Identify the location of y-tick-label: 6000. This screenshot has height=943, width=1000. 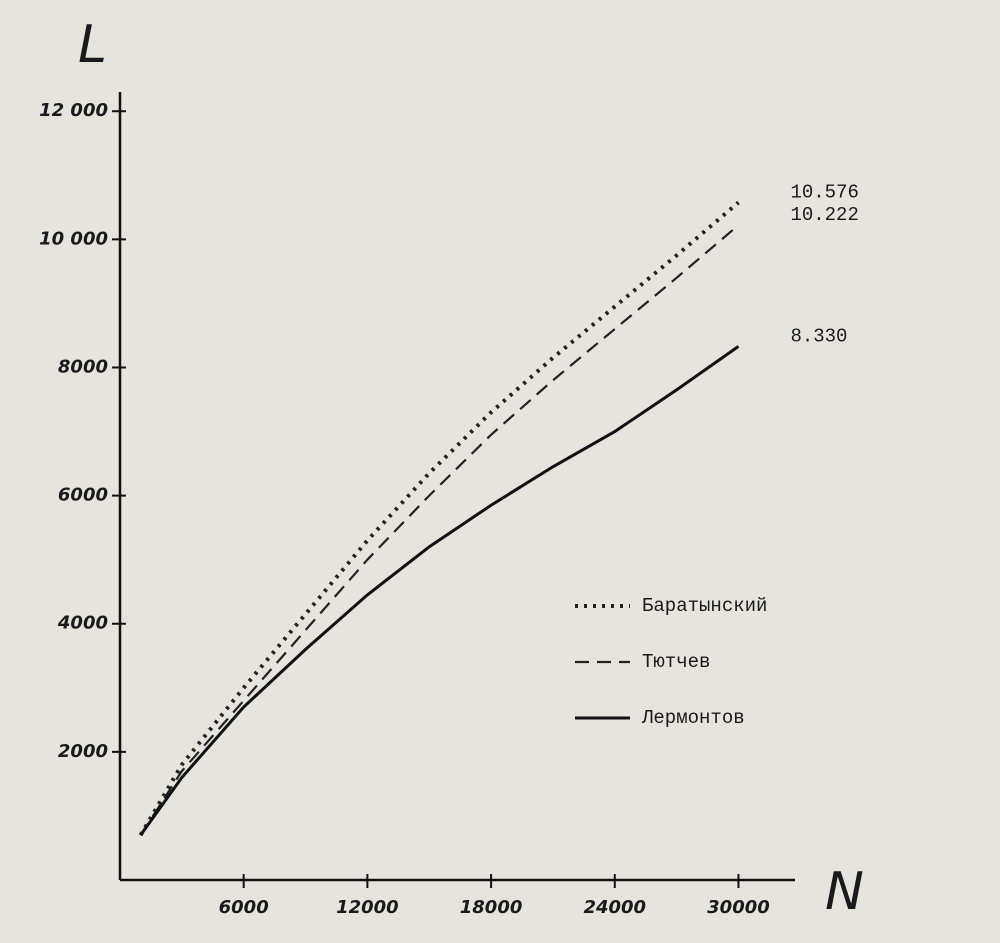
(83, 495).